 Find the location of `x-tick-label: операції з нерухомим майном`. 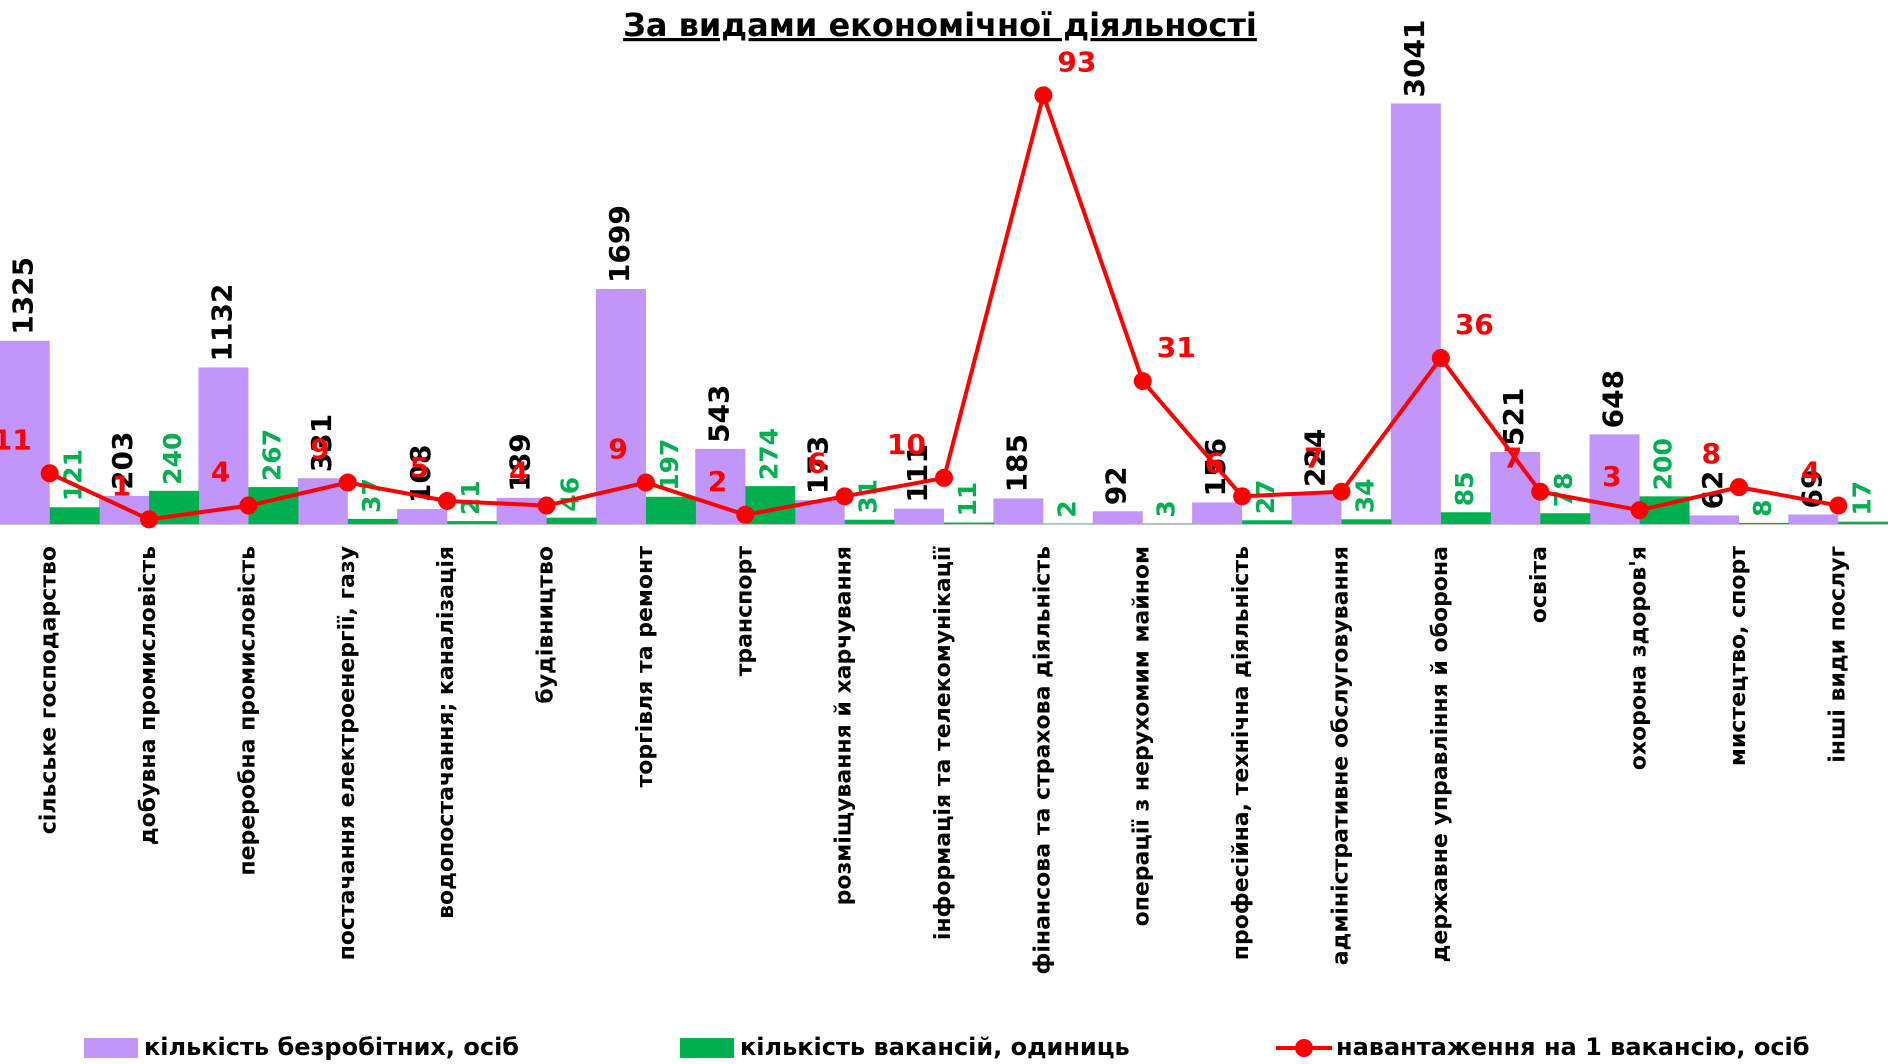

x-tick-label: операції з нерухомим майном is located at coordinates (1142, 736).